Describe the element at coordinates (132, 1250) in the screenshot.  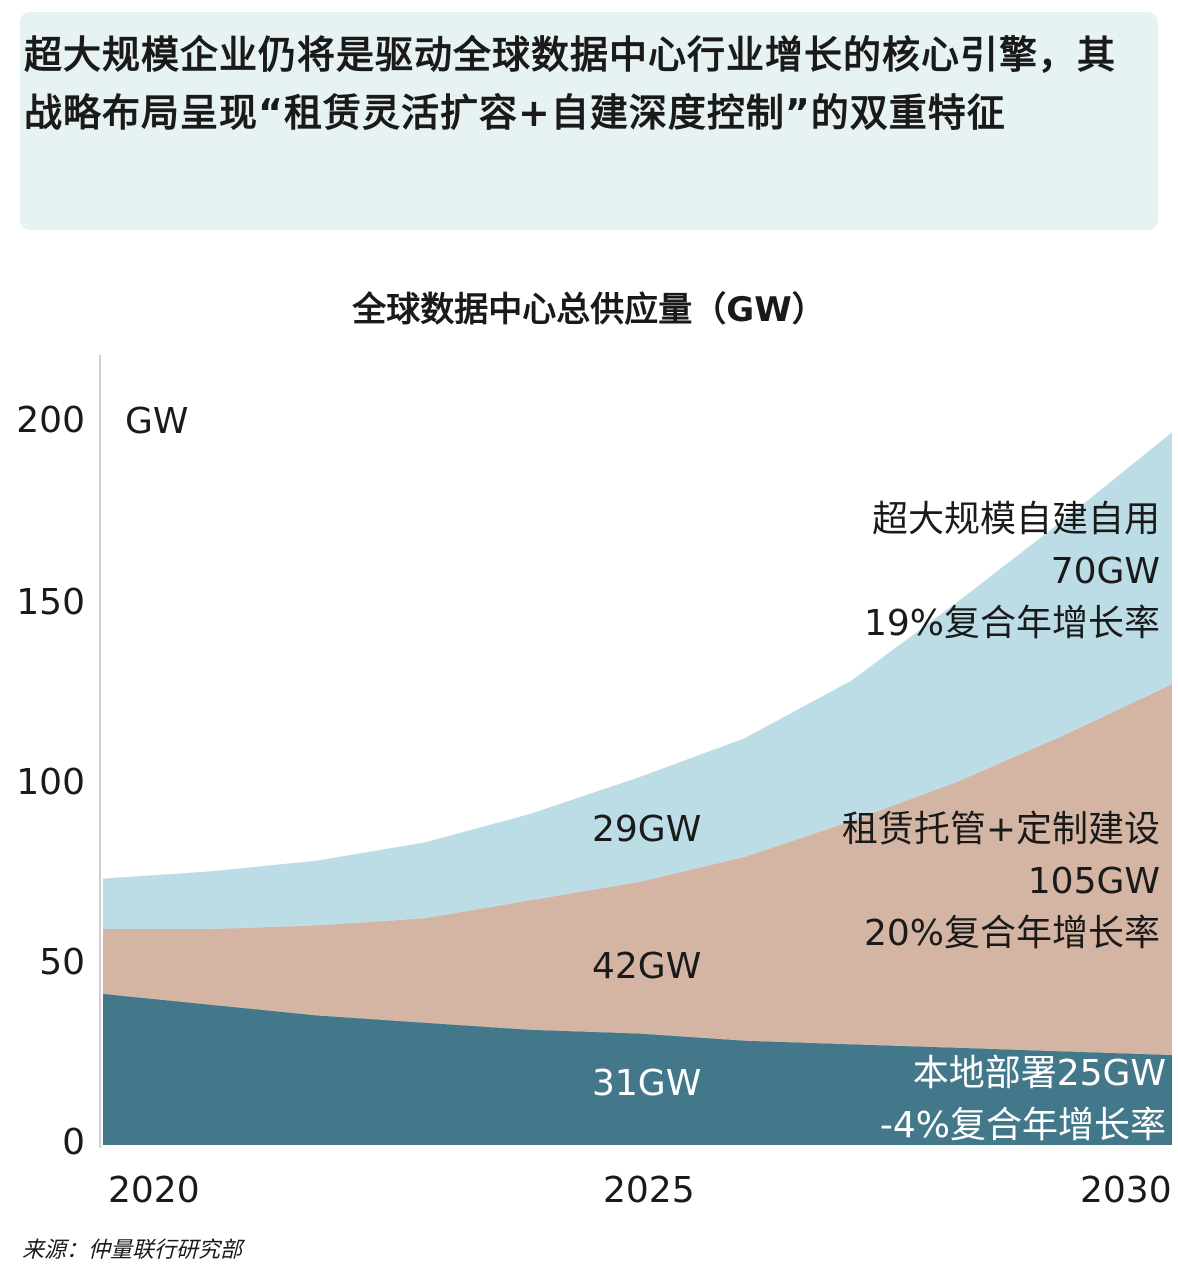
I see `source-note: 来源：仲量联行研究部` at that location.